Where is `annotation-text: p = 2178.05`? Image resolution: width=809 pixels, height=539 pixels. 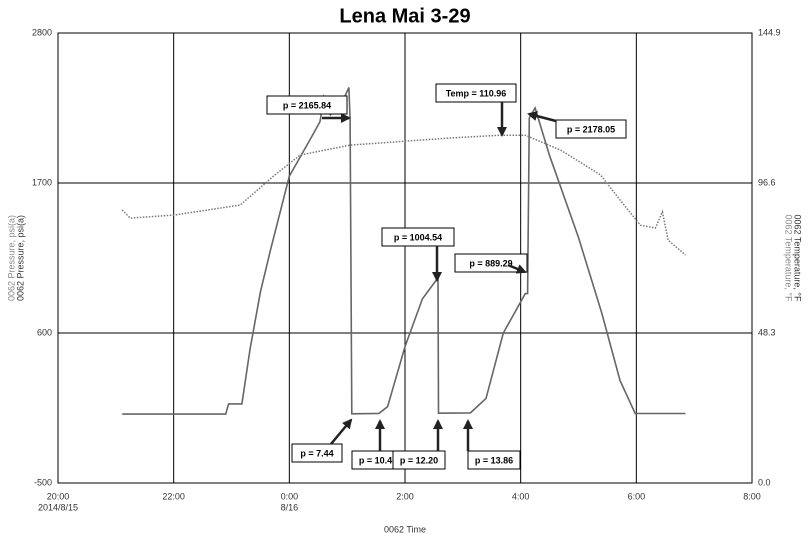
annotation-text: p = 2178.05 is located at coordinates (591, 129).